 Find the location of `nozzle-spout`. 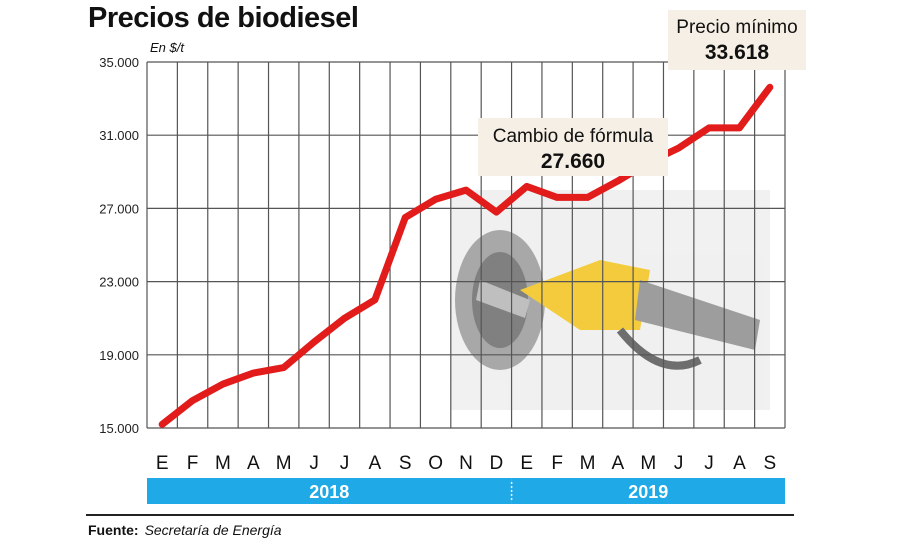

nozzle-spout is located at coordinates (503, 299).